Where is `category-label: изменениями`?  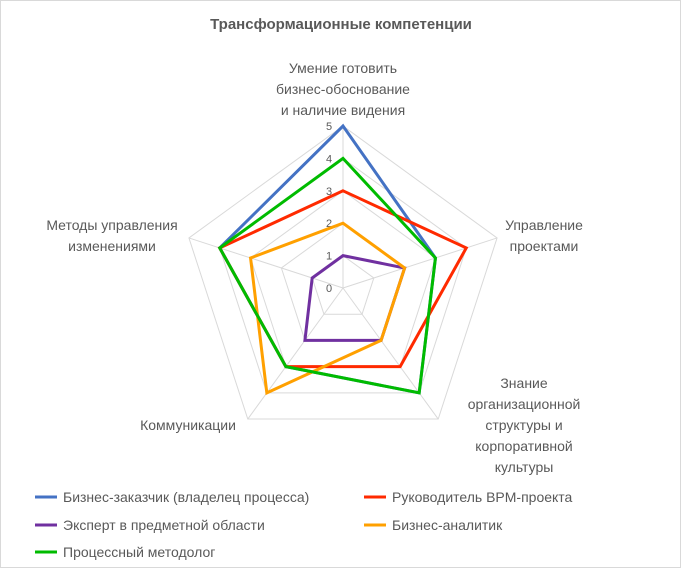 category-label: изменениями is located at coordinates (112, 246).